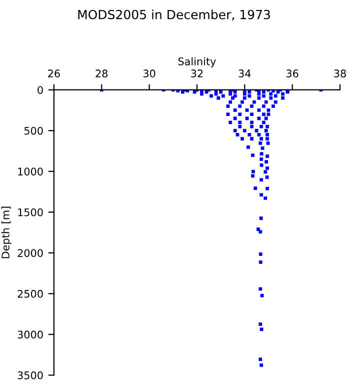  I want to click on x-tick-label: 32, so click(197, 74).